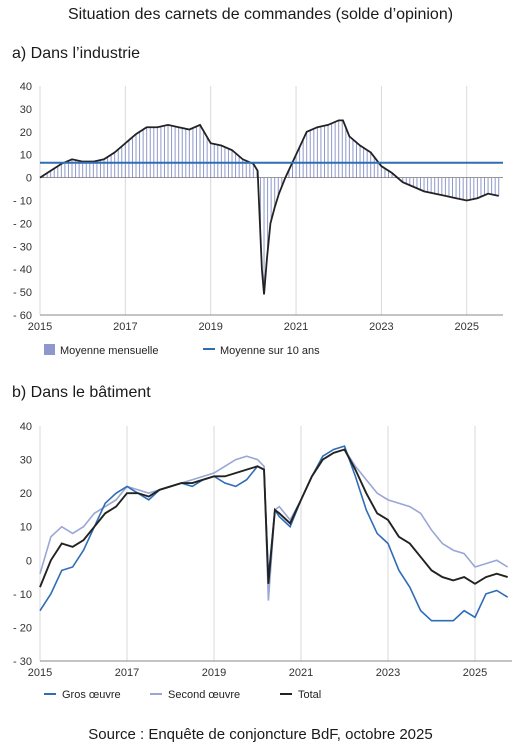 The width and height of the screenshot is (521, 752). Describe the element at coordinates (309, 695) in the screenshot. I see `legend-label: Total` at that location.